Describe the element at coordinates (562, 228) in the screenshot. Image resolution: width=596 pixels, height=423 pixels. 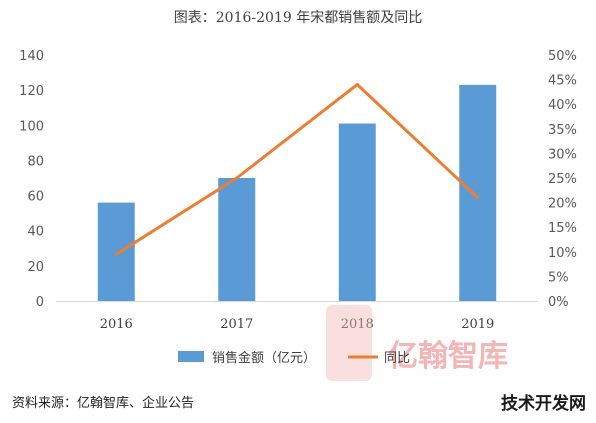
I see `y-right-tick-label: 15%` at that location.